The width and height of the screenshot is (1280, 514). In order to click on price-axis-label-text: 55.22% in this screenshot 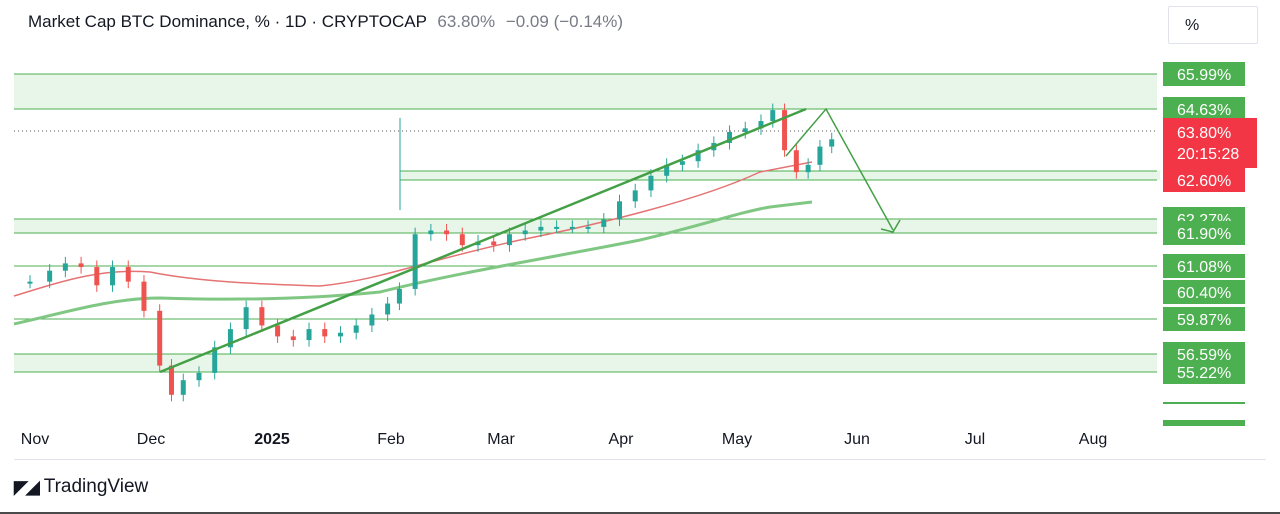, I will do `click(1204, 373)`.